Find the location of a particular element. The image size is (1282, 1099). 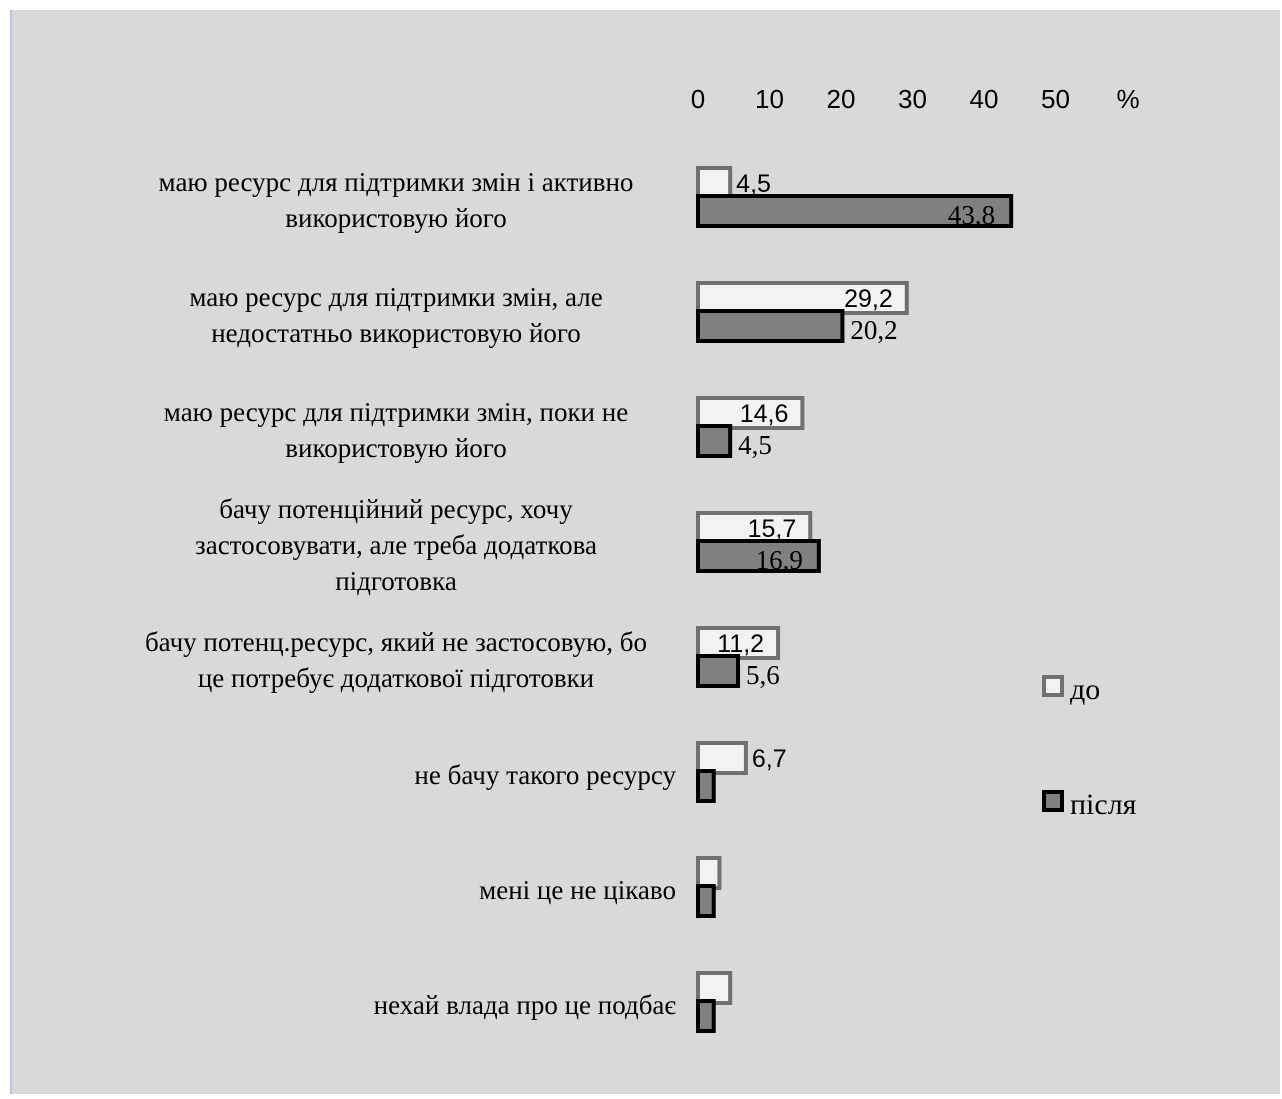

category-label: не бачу такого ресурсу is located at coordinates (545, 775).